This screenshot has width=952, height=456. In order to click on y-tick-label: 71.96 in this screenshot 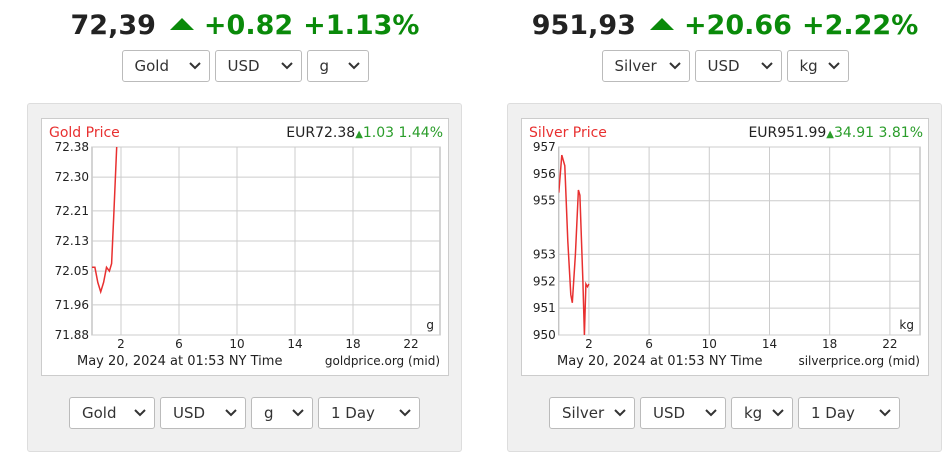, I will do `click(72, 305)`.